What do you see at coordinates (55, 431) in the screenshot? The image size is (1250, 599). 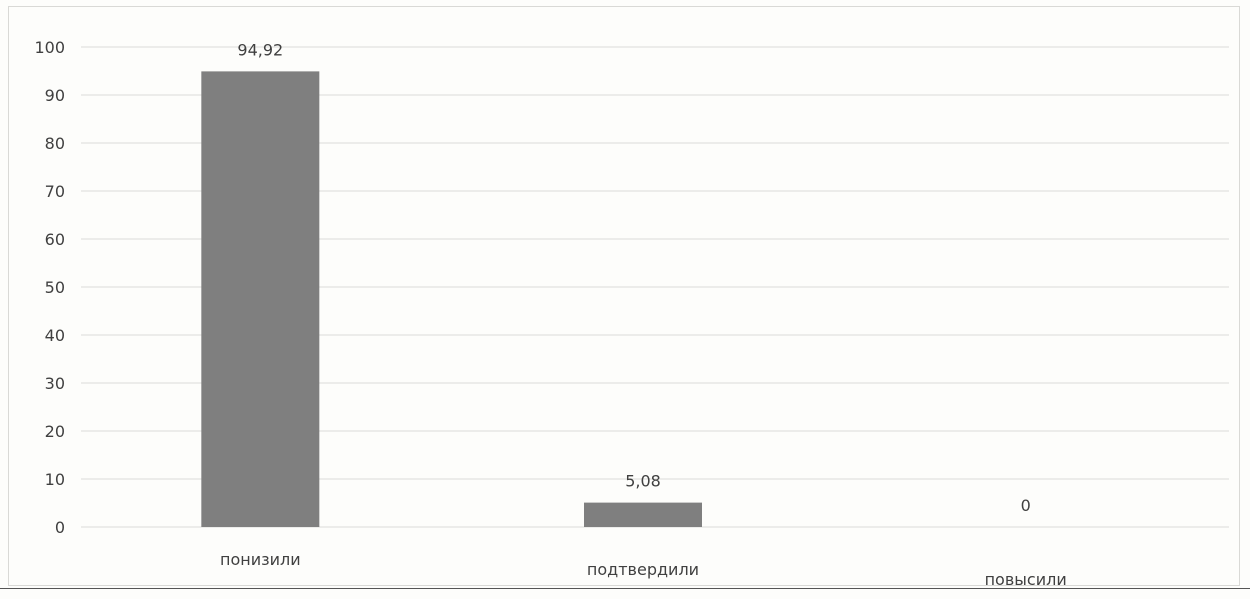 I see `y-tick-label: 20` at bounding box center [55, 431].